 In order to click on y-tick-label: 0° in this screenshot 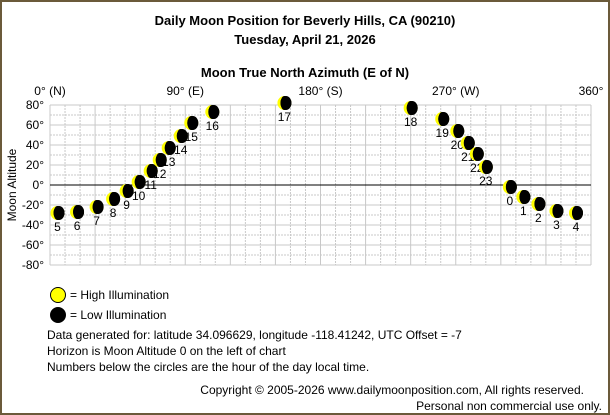, I will do `click(39, 185)`.